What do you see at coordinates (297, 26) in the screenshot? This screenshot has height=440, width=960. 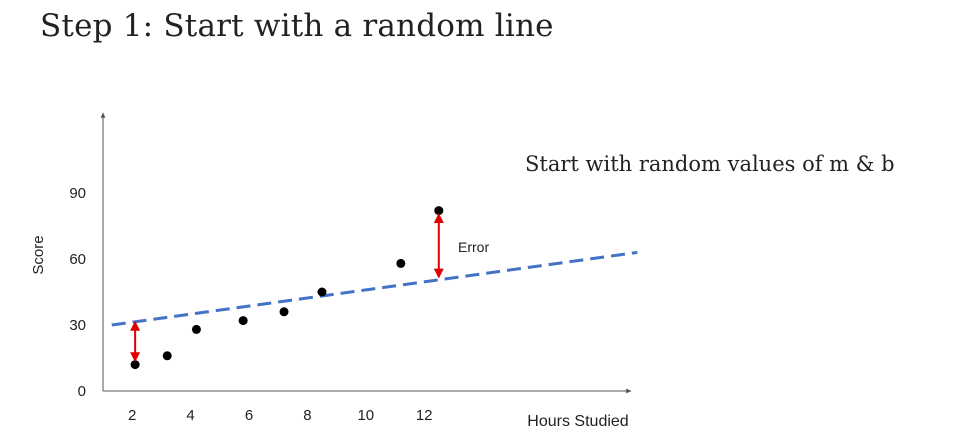 I see `slide-title: Step 1: Start with a random line` at bounding box center [297, 26].